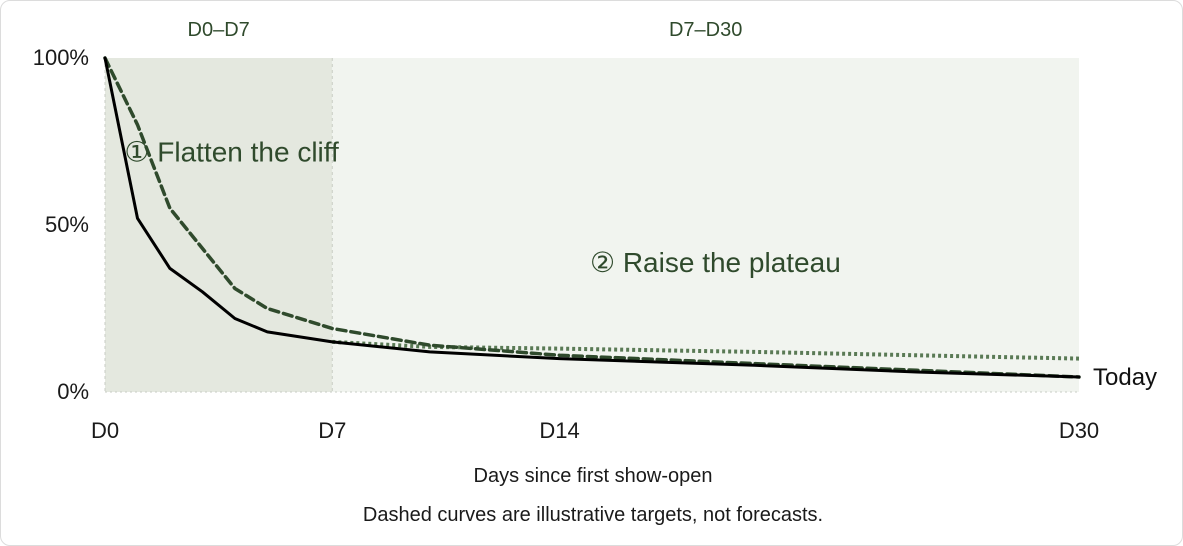 This screenshot has width=1183, height=546. Describe the element at coordinates (231, 152) in the screenshot. I see `annotation-0: ① Flatten the cliff` at that location.